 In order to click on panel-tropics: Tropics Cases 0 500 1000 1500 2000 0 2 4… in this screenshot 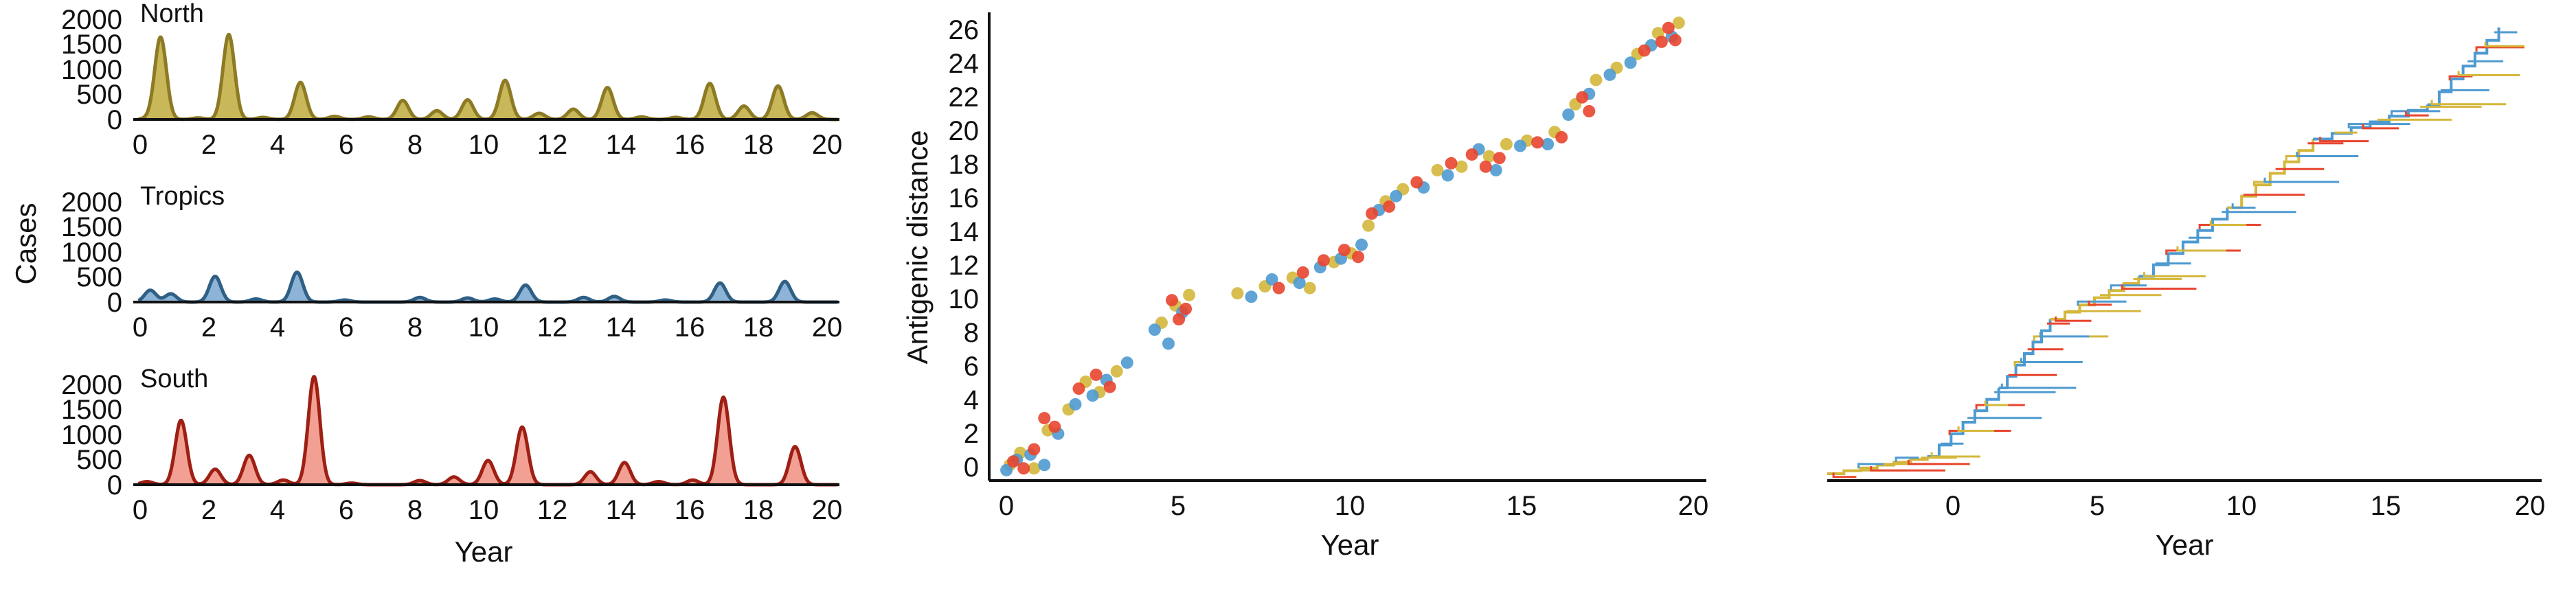, I will do `click(426, 262)`.